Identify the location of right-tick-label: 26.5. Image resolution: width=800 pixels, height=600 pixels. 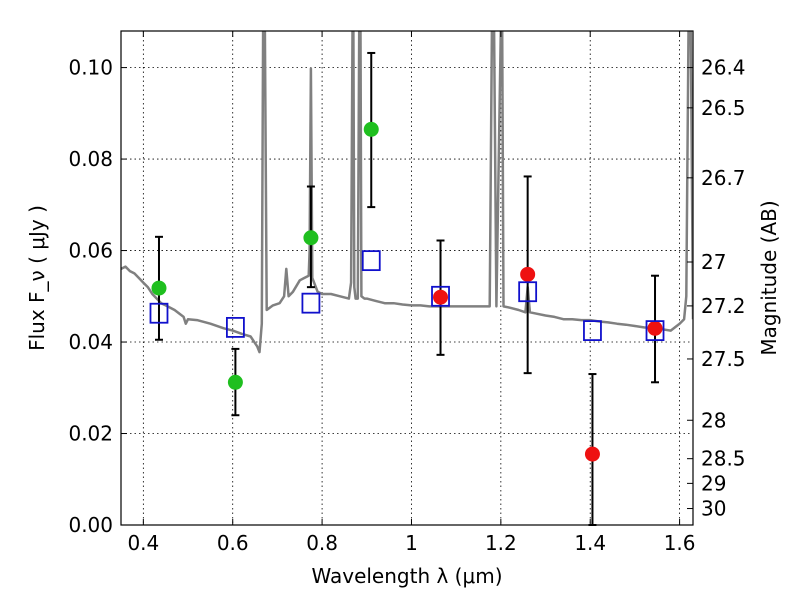
(723, 108).